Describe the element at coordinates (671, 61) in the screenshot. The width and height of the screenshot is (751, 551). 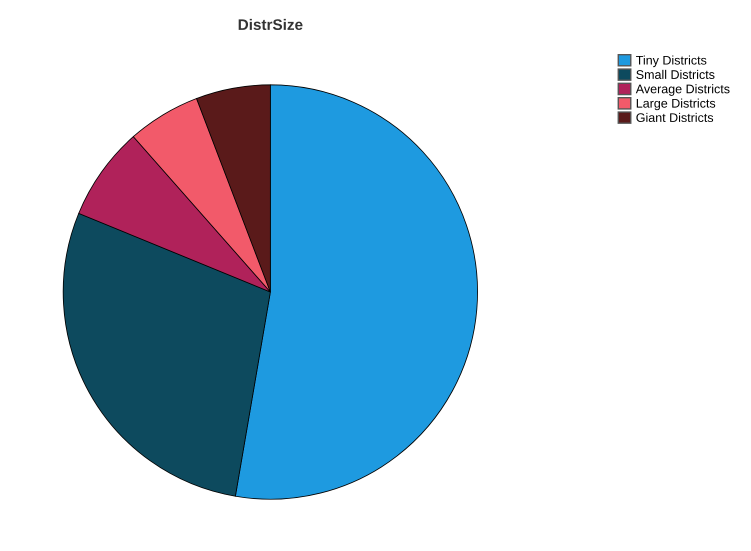
I see `legend-label: Tiny Districts` at that location.